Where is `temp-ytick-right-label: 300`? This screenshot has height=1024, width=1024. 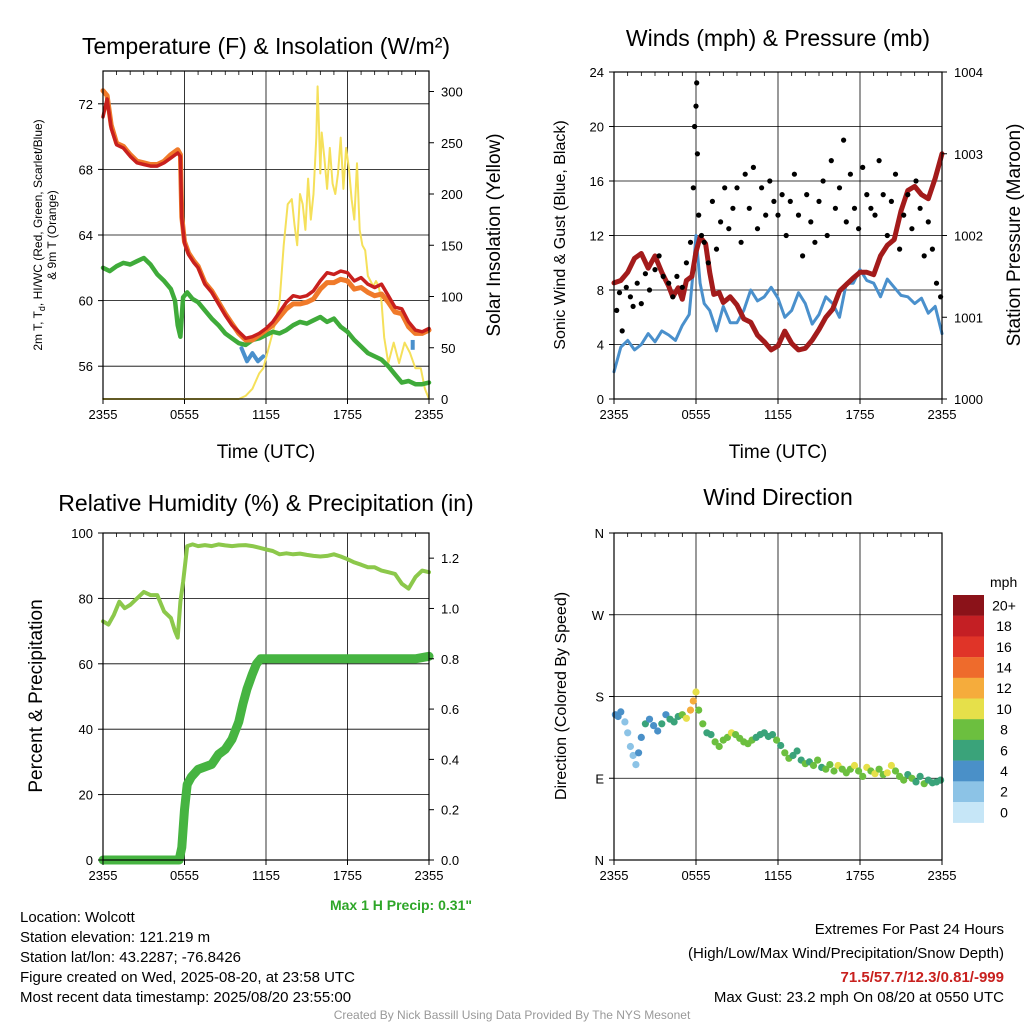
temp-ytick-right-label: 300 is located at coordinates (452, 92).